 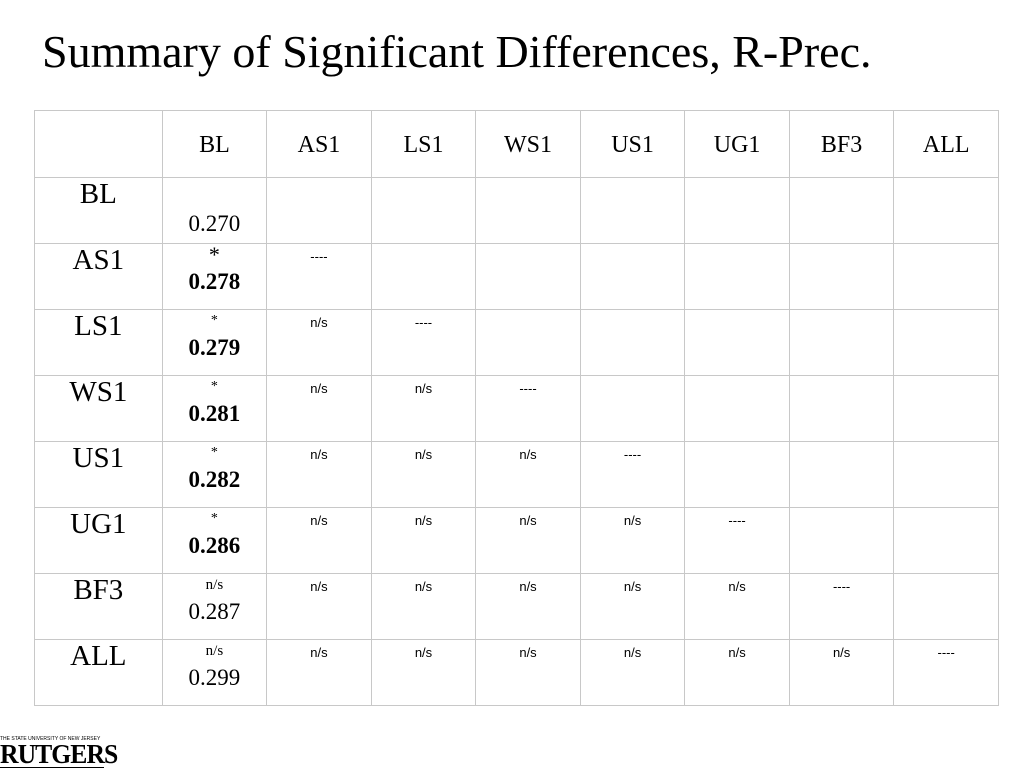 I want to click on column-header: BL, so click(x=214, y=144).